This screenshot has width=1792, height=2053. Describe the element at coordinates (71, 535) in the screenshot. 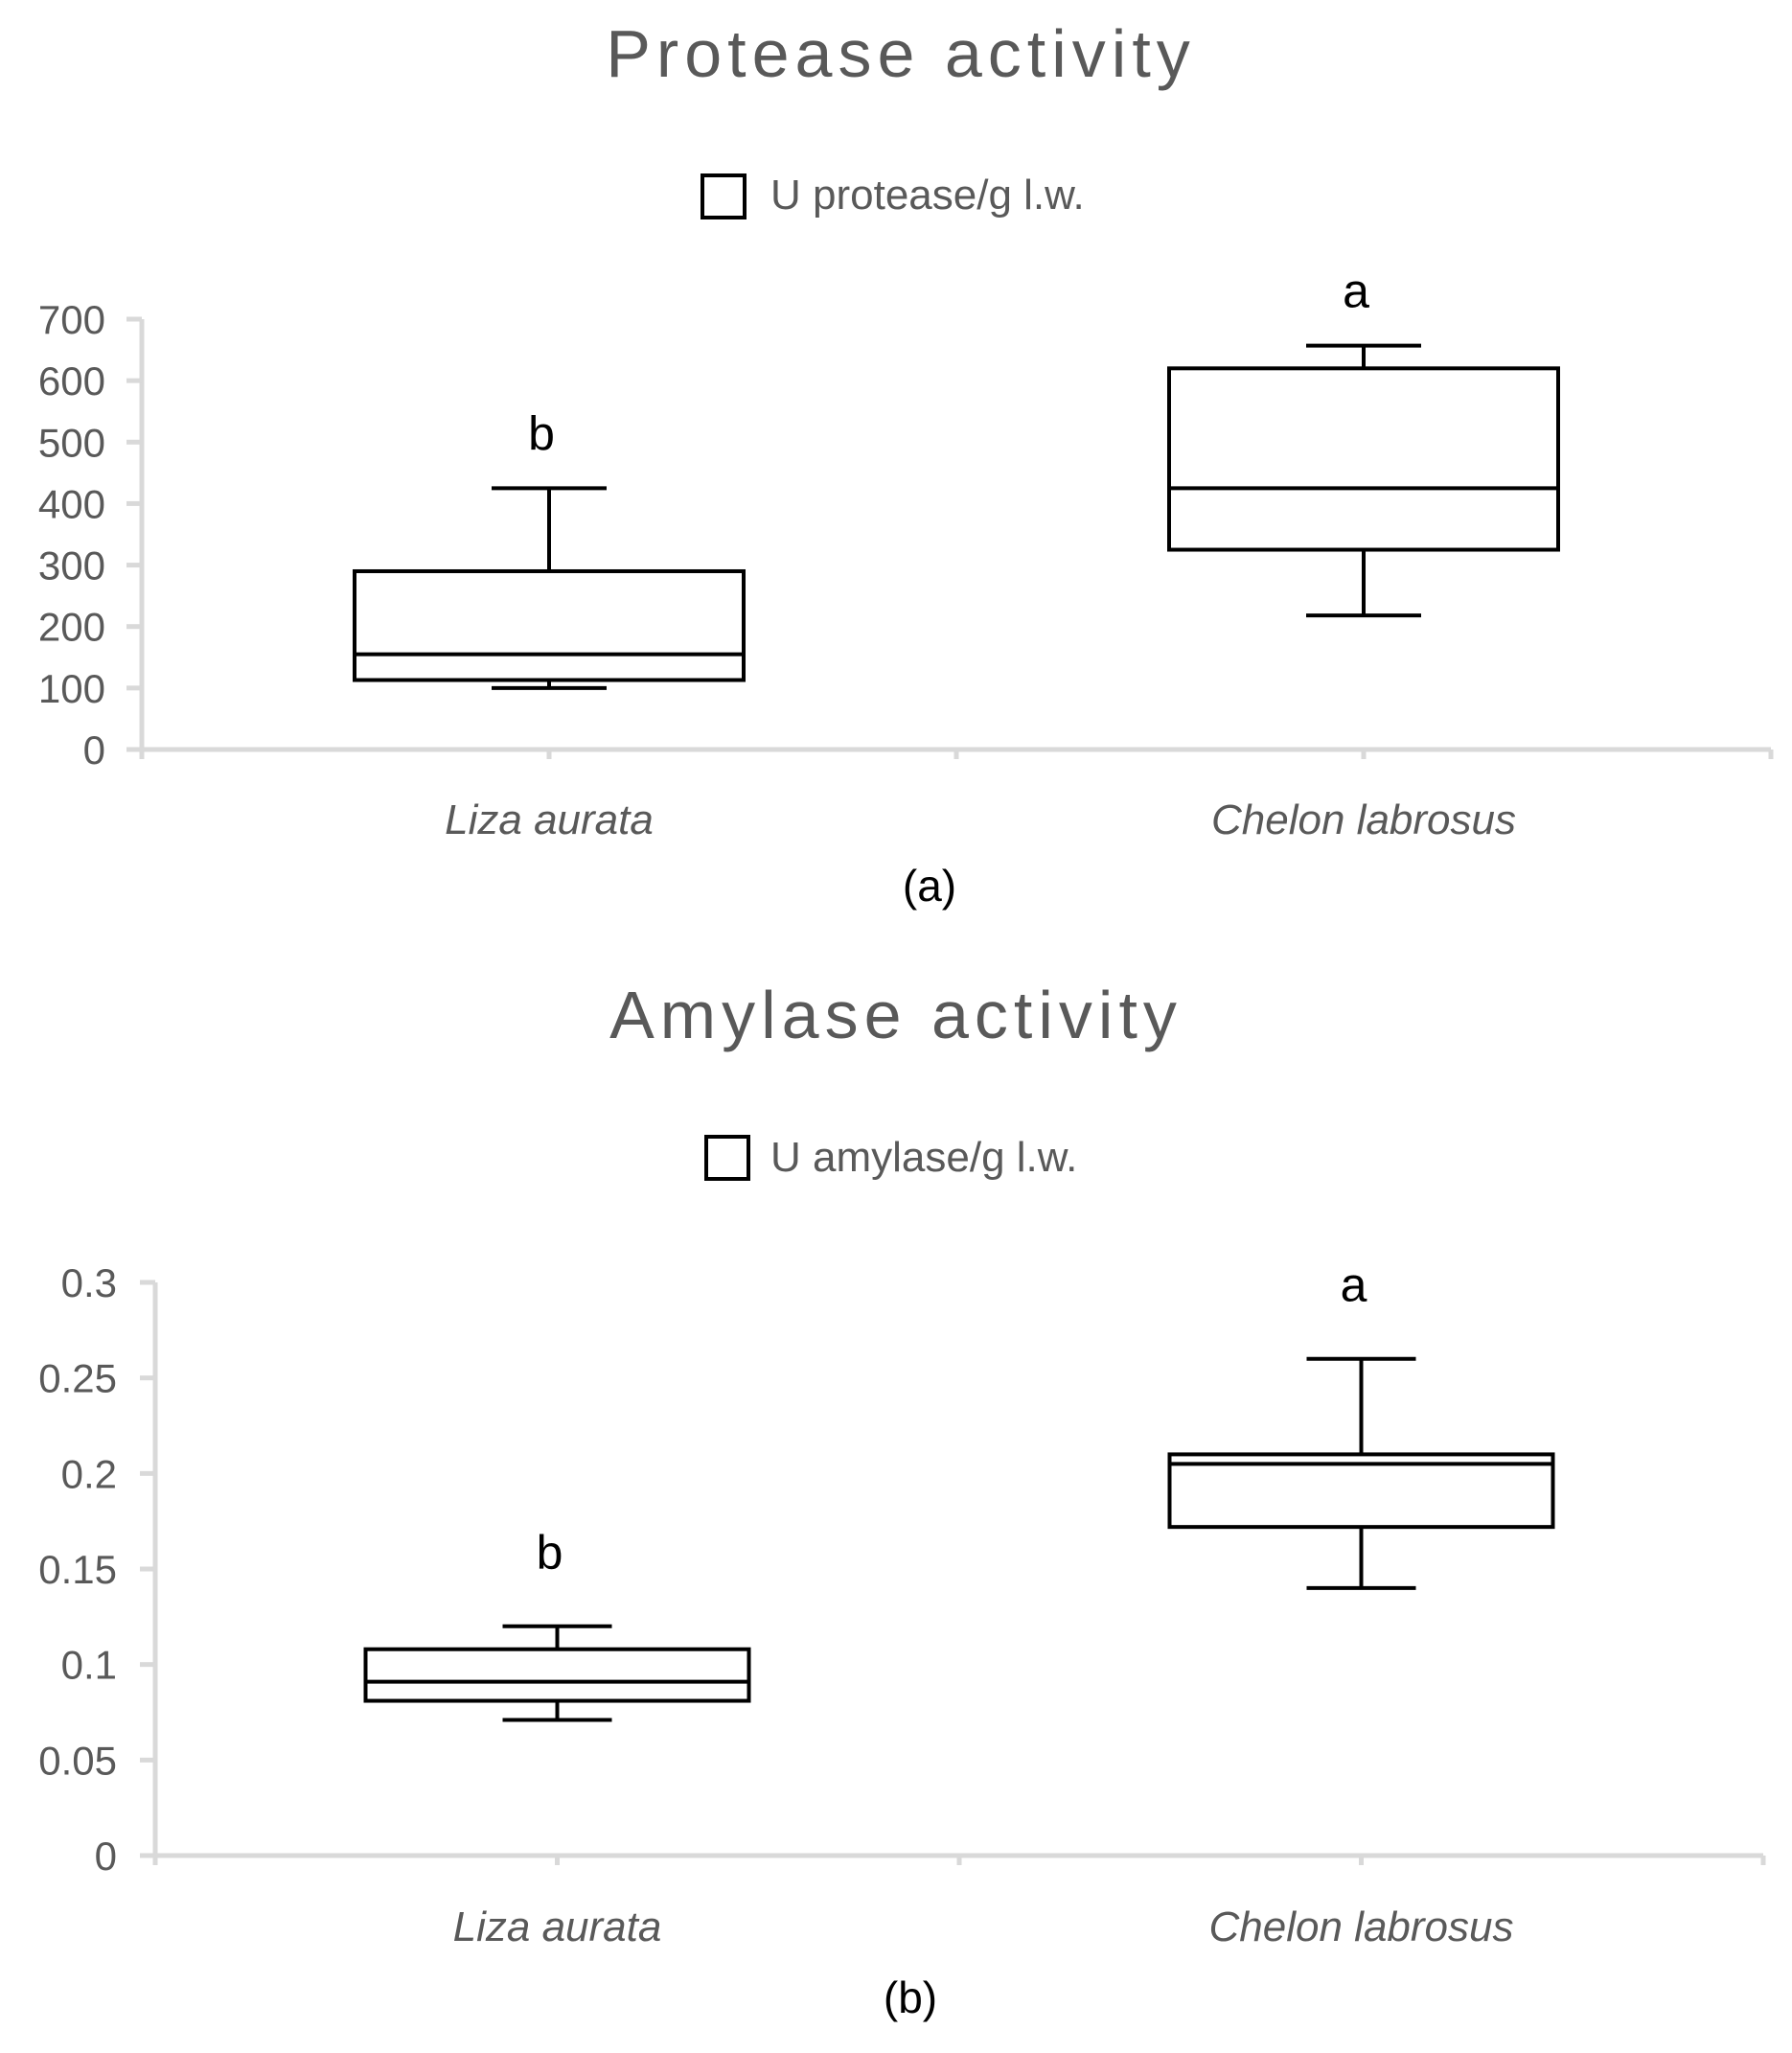

I see `y-tick-labels: 0 100 200 300 400 500 600 700` at that location.